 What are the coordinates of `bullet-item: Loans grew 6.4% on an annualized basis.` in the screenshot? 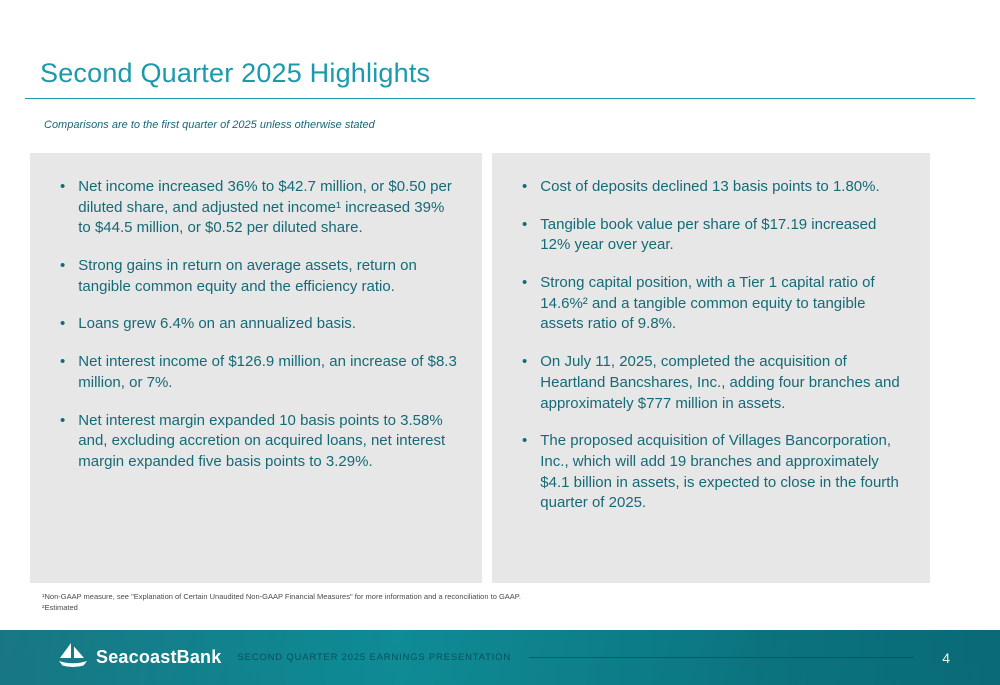 It's located at (259, 324).